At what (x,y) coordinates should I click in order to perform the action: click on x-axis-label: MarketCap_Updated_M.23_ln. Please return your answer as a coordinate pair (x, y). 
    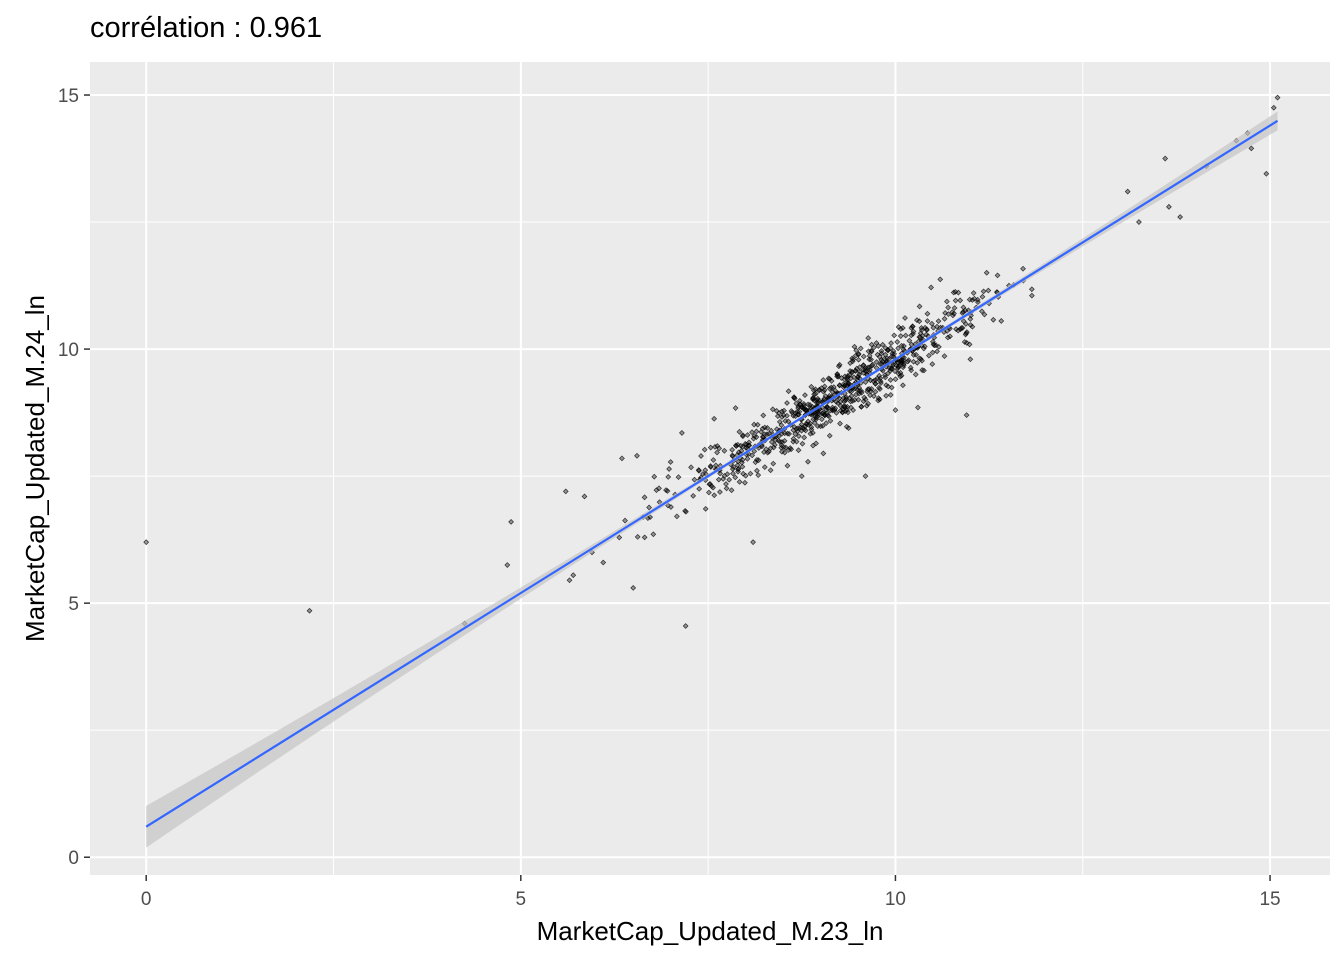
    Looking at the image, I should click on (710, 931).